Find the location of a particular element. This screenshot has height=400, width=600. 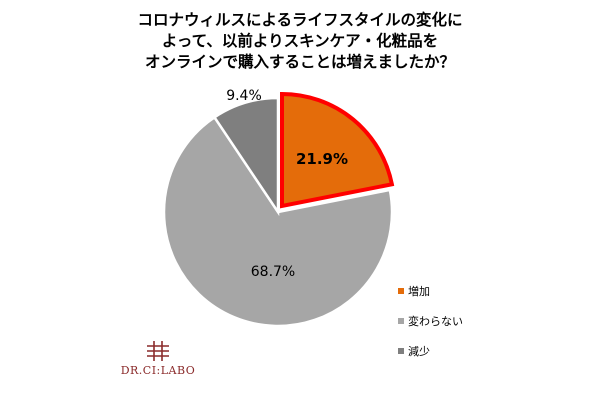

brand-logo: DR.CI:LABO is located at coordinates (158, 358).